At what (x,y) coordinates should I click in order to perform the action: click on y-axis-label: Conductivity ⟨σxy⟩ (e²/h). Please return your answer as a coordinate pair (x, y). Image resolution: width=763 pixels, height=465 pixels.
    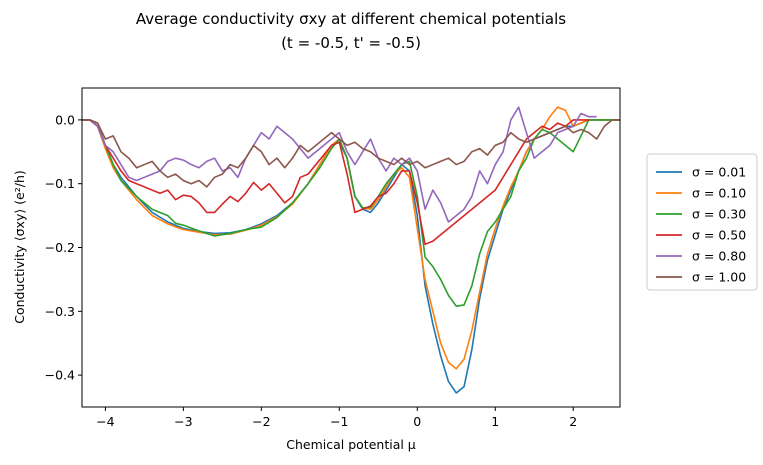
    Looking at the image, I should click on (19, 247).